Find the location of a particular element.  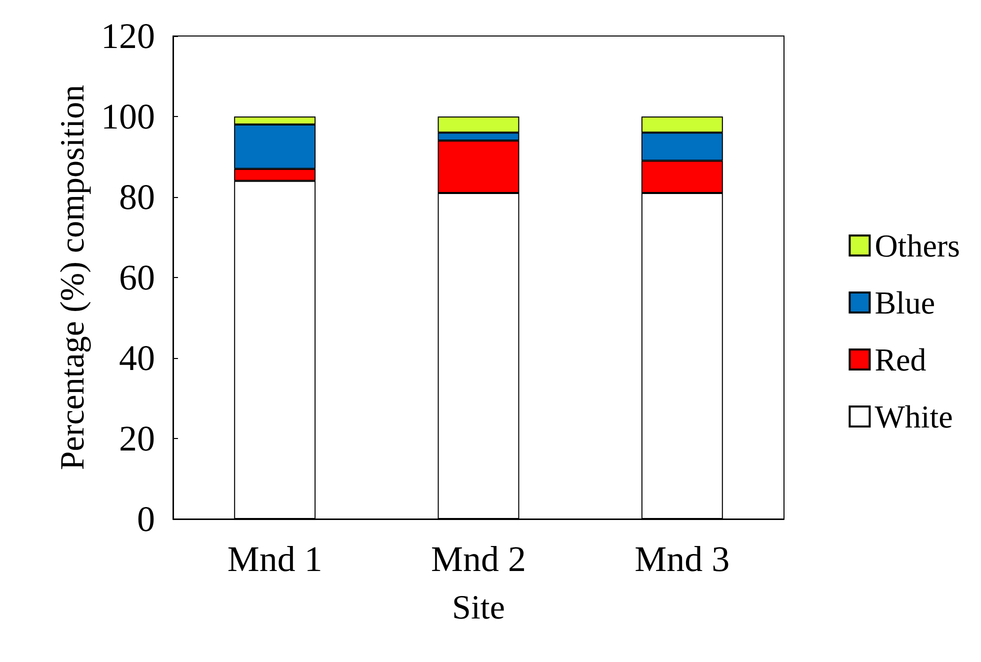

legend-label: Red is located at coordinates (900, 360).